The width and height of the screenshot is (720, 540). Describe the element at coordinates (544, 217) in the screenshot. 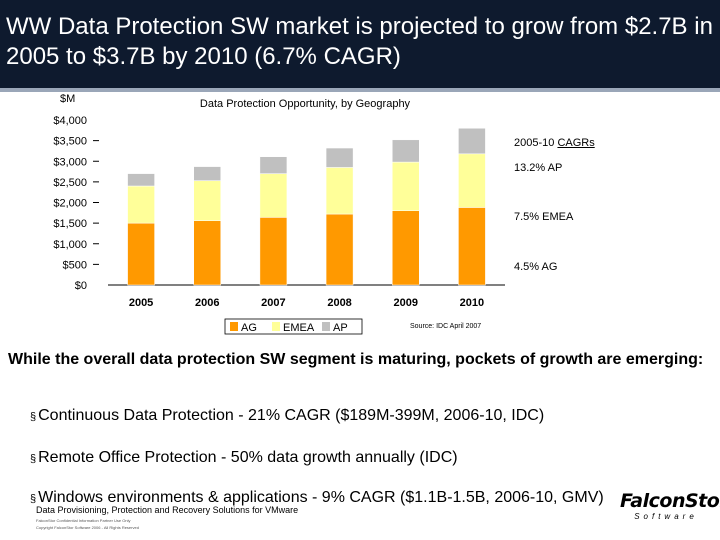

I see `cagr-emea: 7.5% EMEA` at that location.